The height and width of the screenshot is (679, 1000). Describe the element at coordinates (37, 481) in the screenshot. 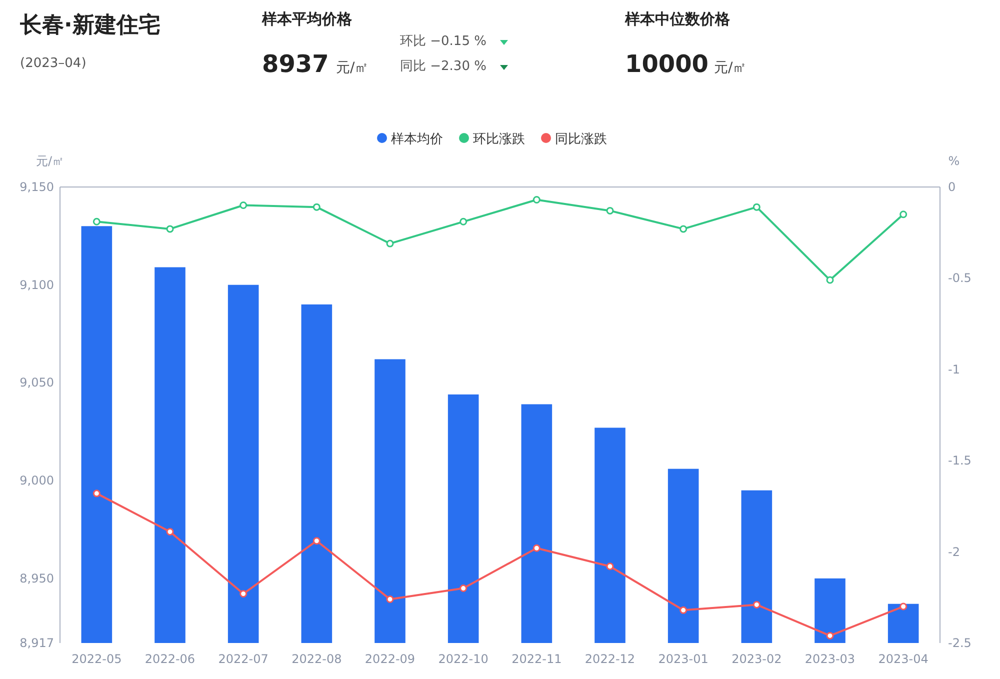

I see `y-tick-label: 9,000` at that location.